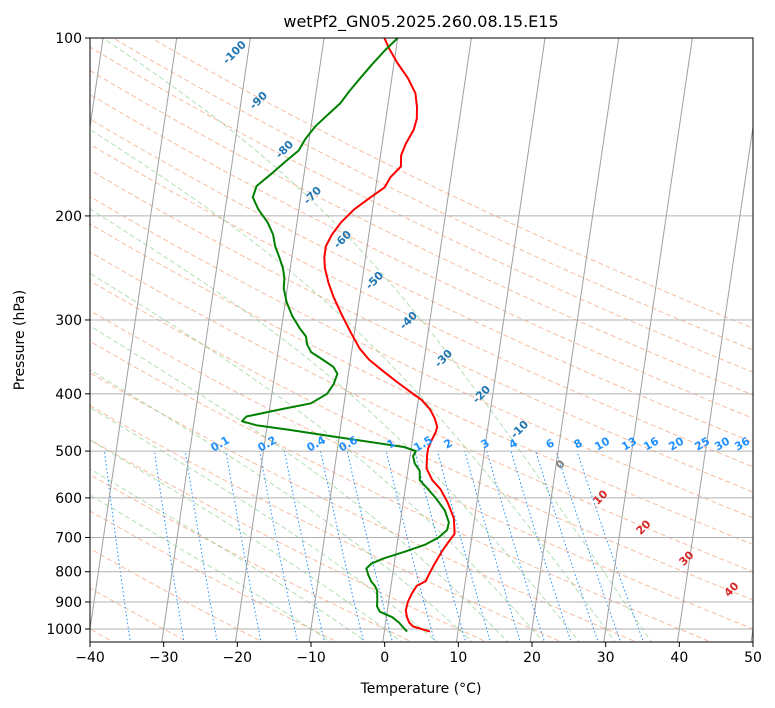 Image resolution: width=775 pixels, height=708 pixels. Describe the element at coordinates (68, 321) in the screenshot. I see `y-tick-label: 300` at that location.